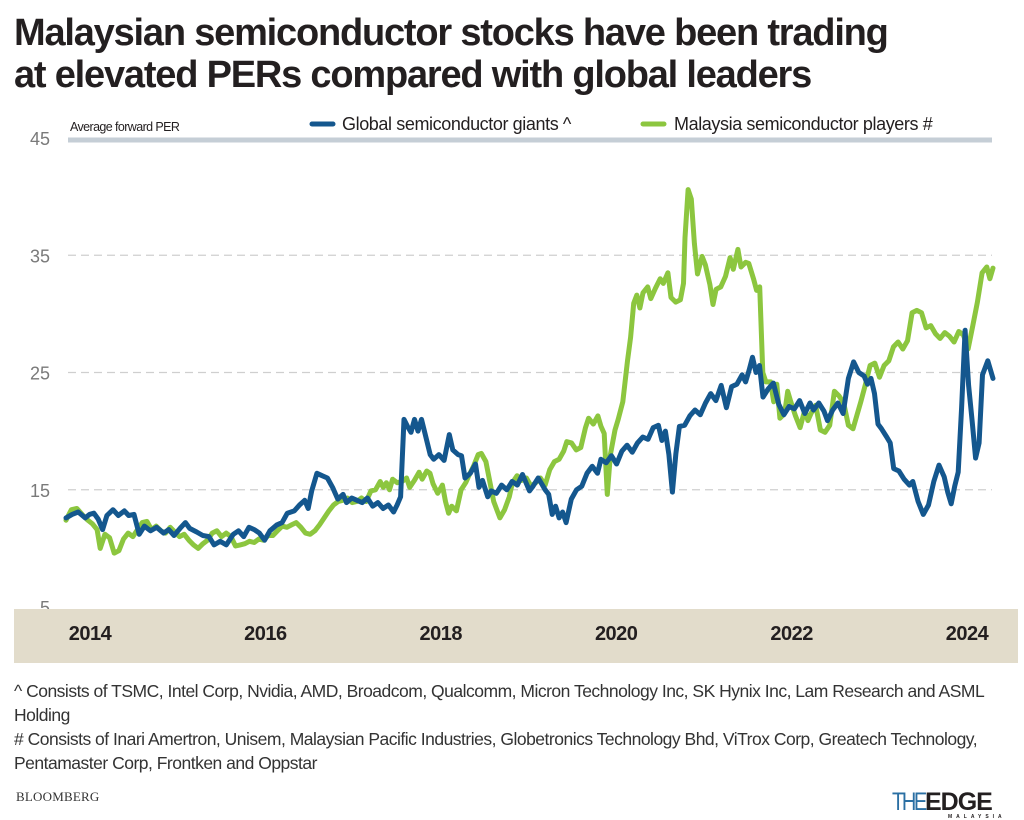  I want to click on y-tick-label-25: 25, so click(40, 374).